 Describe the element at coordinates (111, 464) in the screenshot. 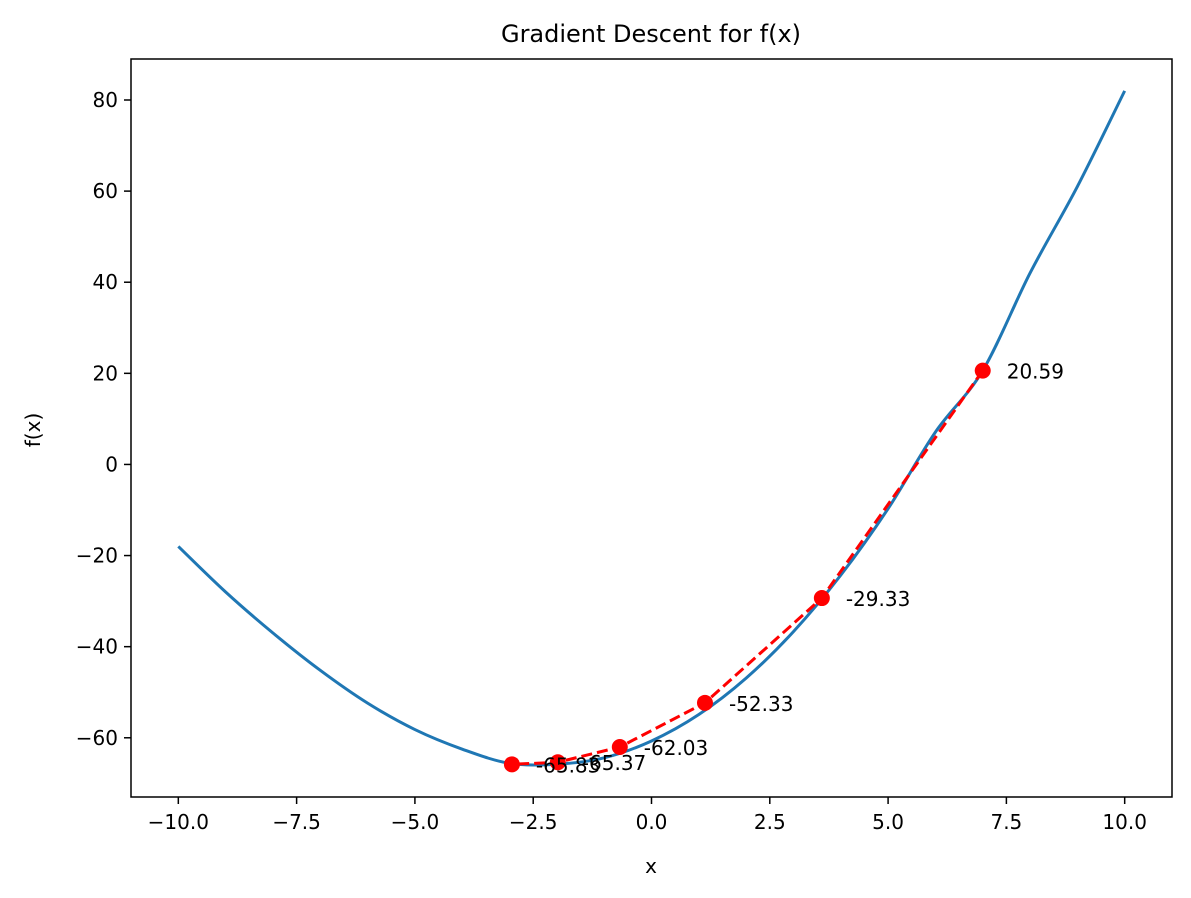

I see `y-tick-label: 0` at that location.